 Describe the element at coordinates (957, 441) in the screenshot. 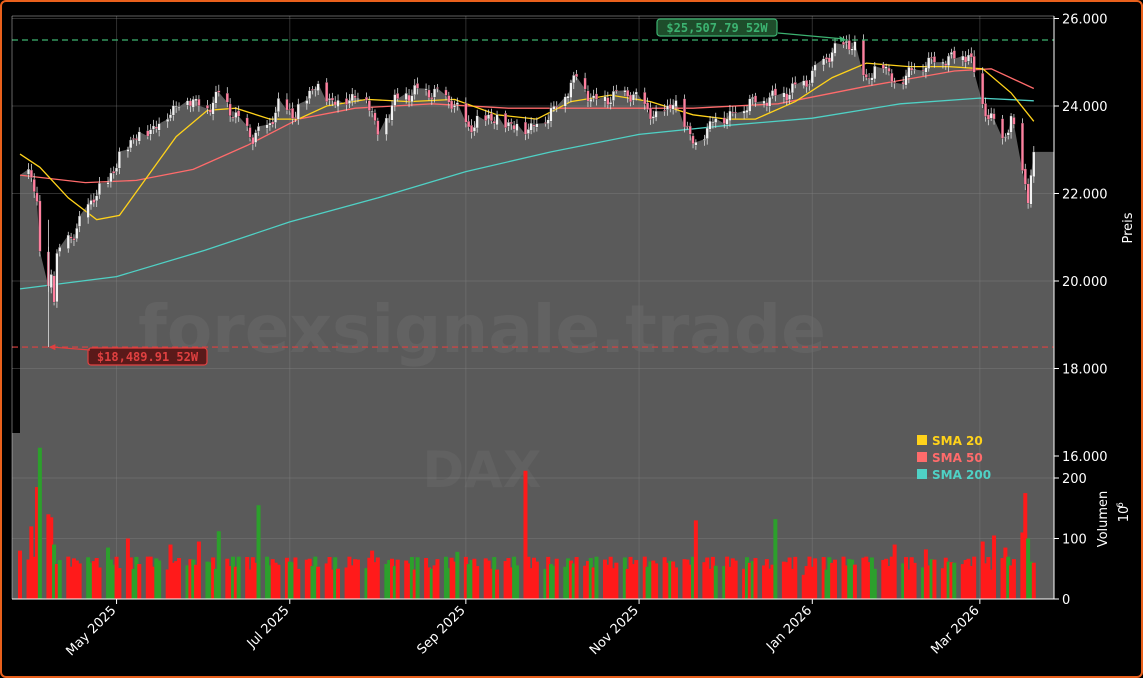

I see `legend-label: SMA 20` at that location.